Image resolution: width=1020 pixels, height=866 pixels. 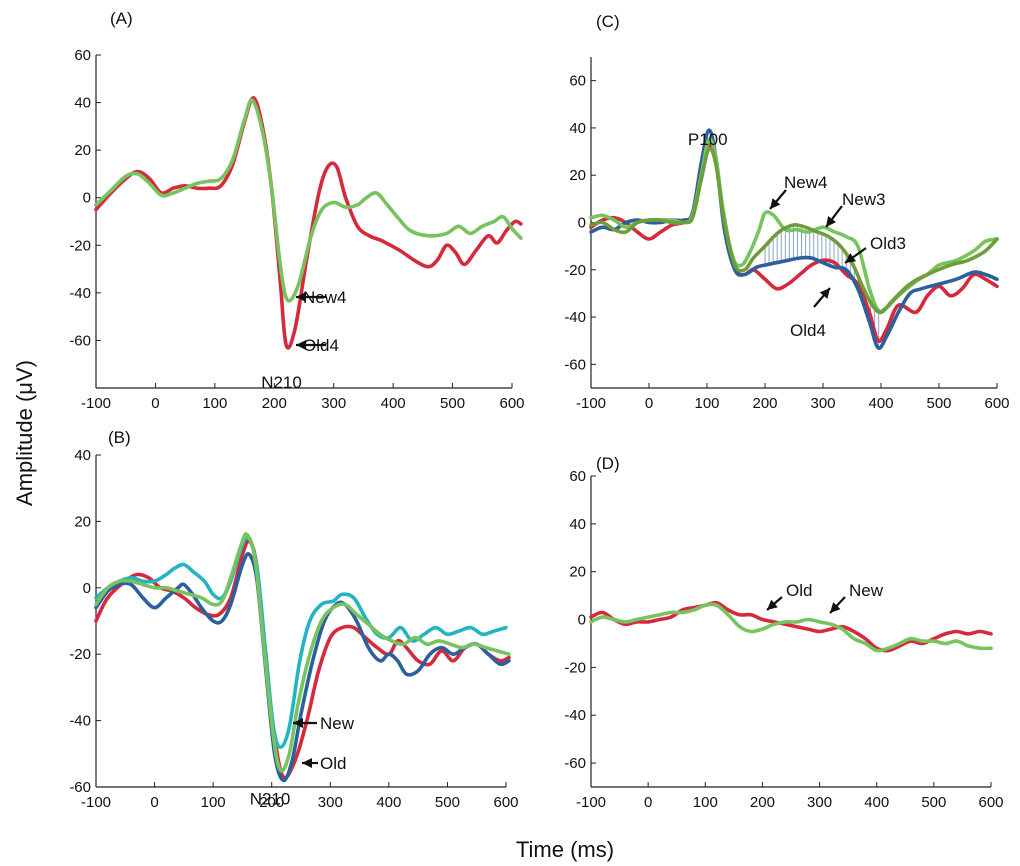 I want to click on x-axis-title: Time (ms), so click(x=565, y=849).